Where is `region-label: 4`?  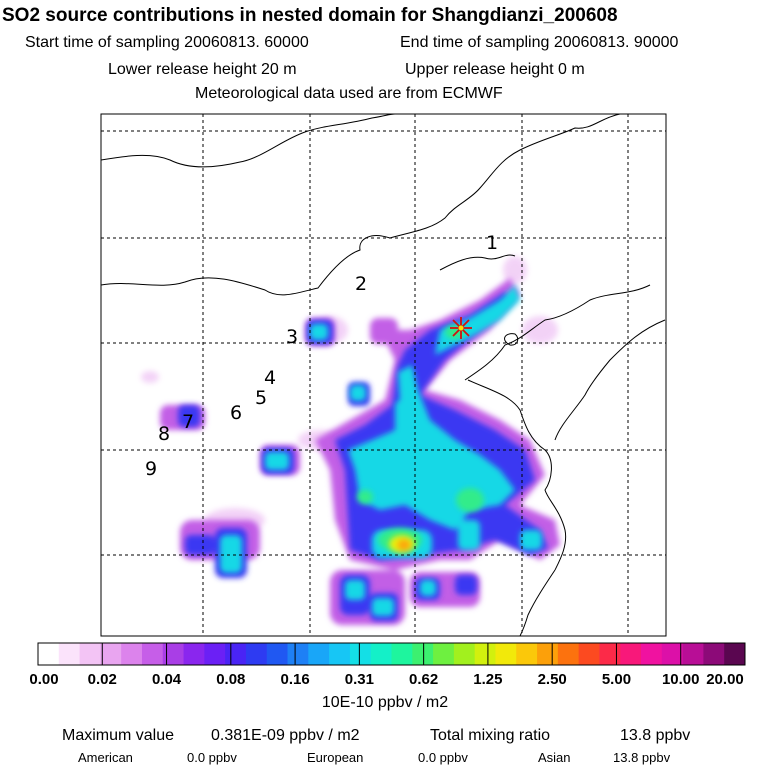
region-label: 4 is located at coordinates (270, 378).